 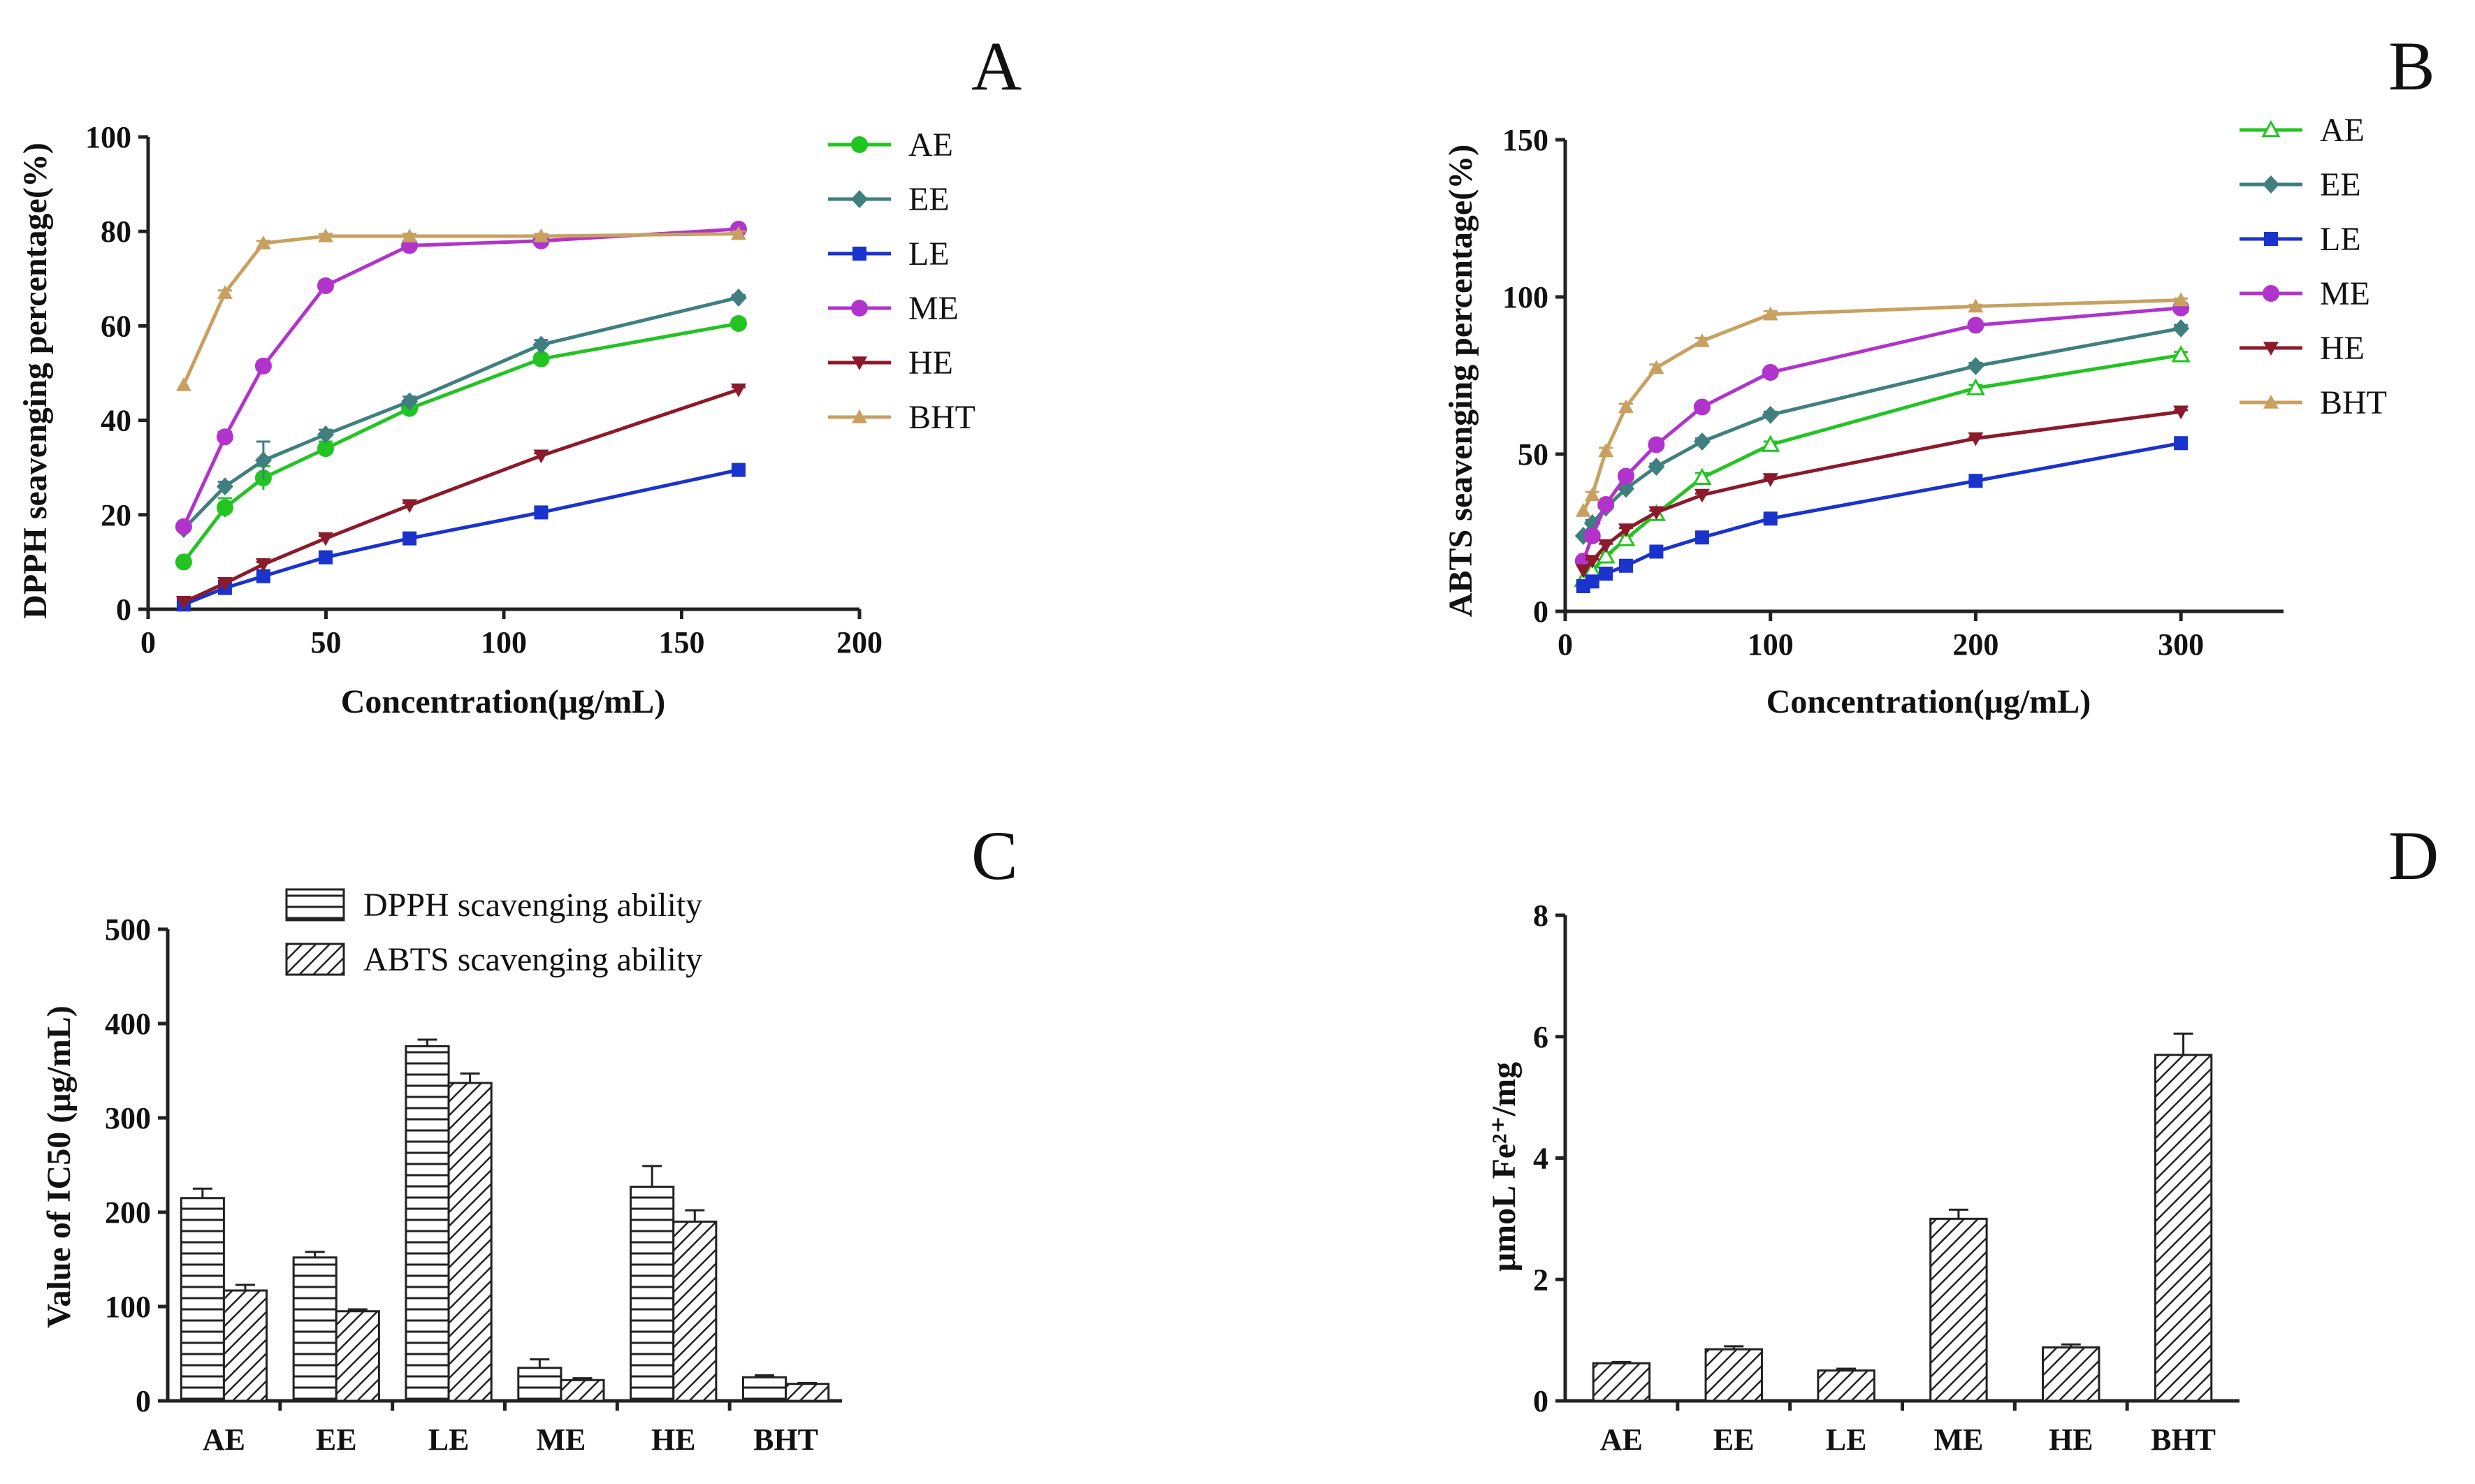 I want to click on x-tick-label: ME, so click(x=561, y=1440).